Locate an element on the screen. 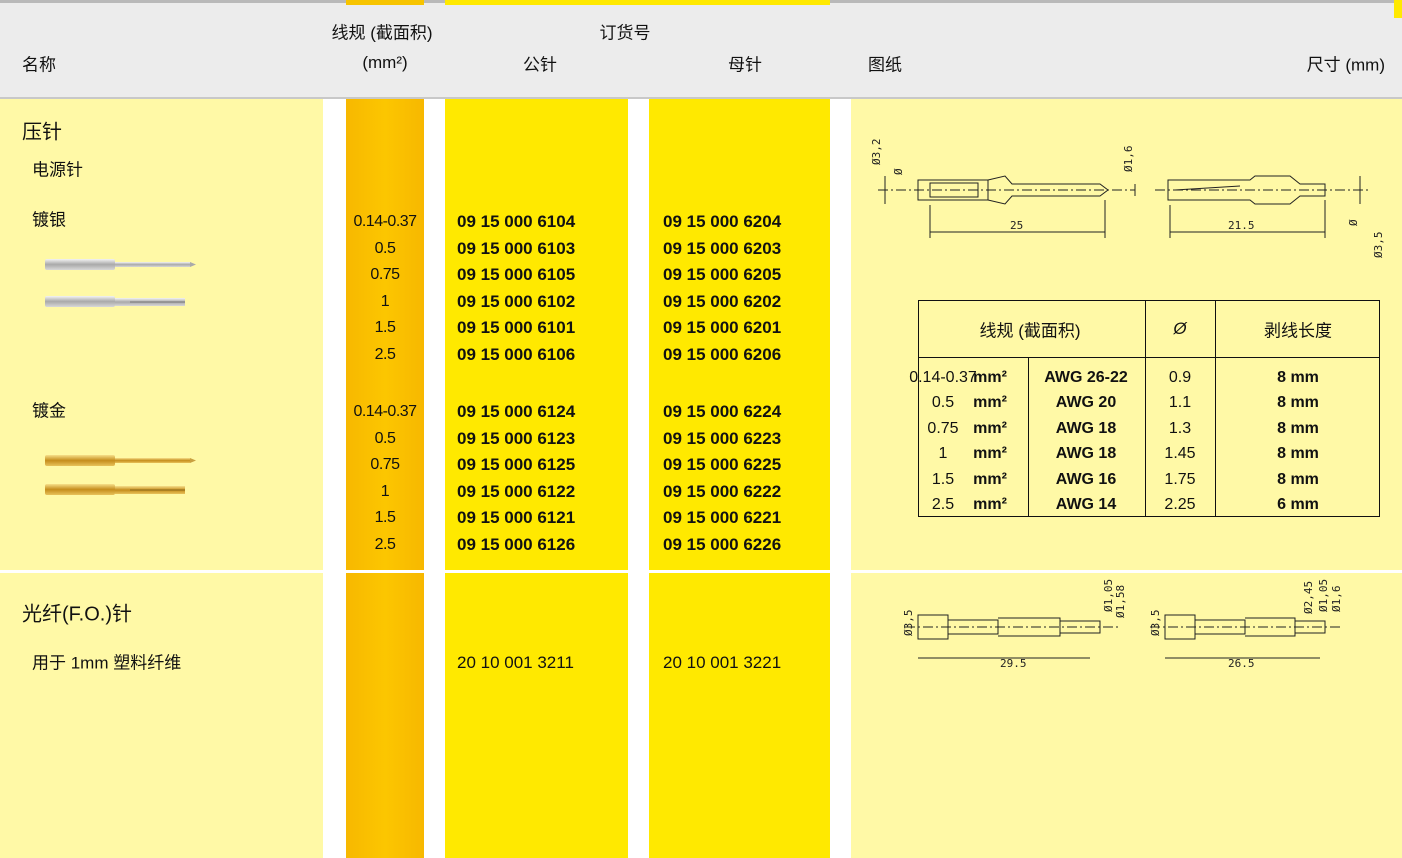  female-order-no: 09 15 000 6225 is located at coordinates (722, 465).